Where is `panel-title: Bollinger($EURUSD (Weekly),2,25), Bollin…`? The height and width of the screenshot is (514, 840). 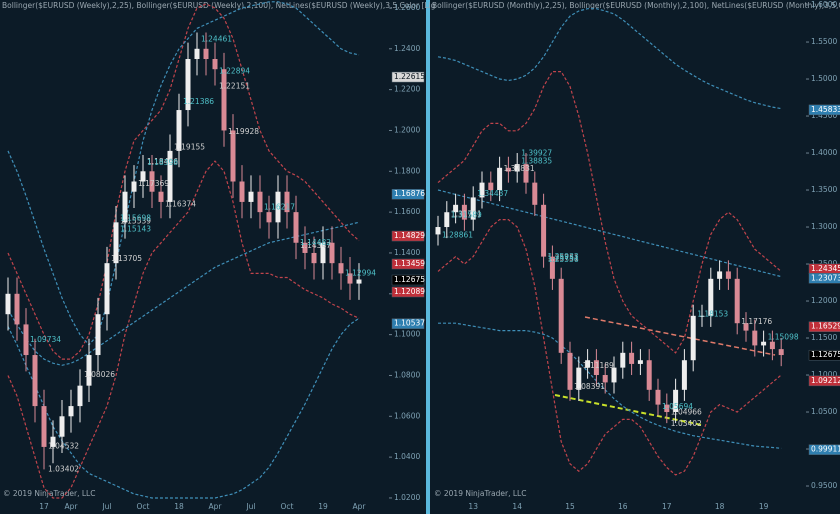 panel-title: Bollinger($EURUSD (Weekly),2,25), Bollin… is located at coordinates (219, 5).